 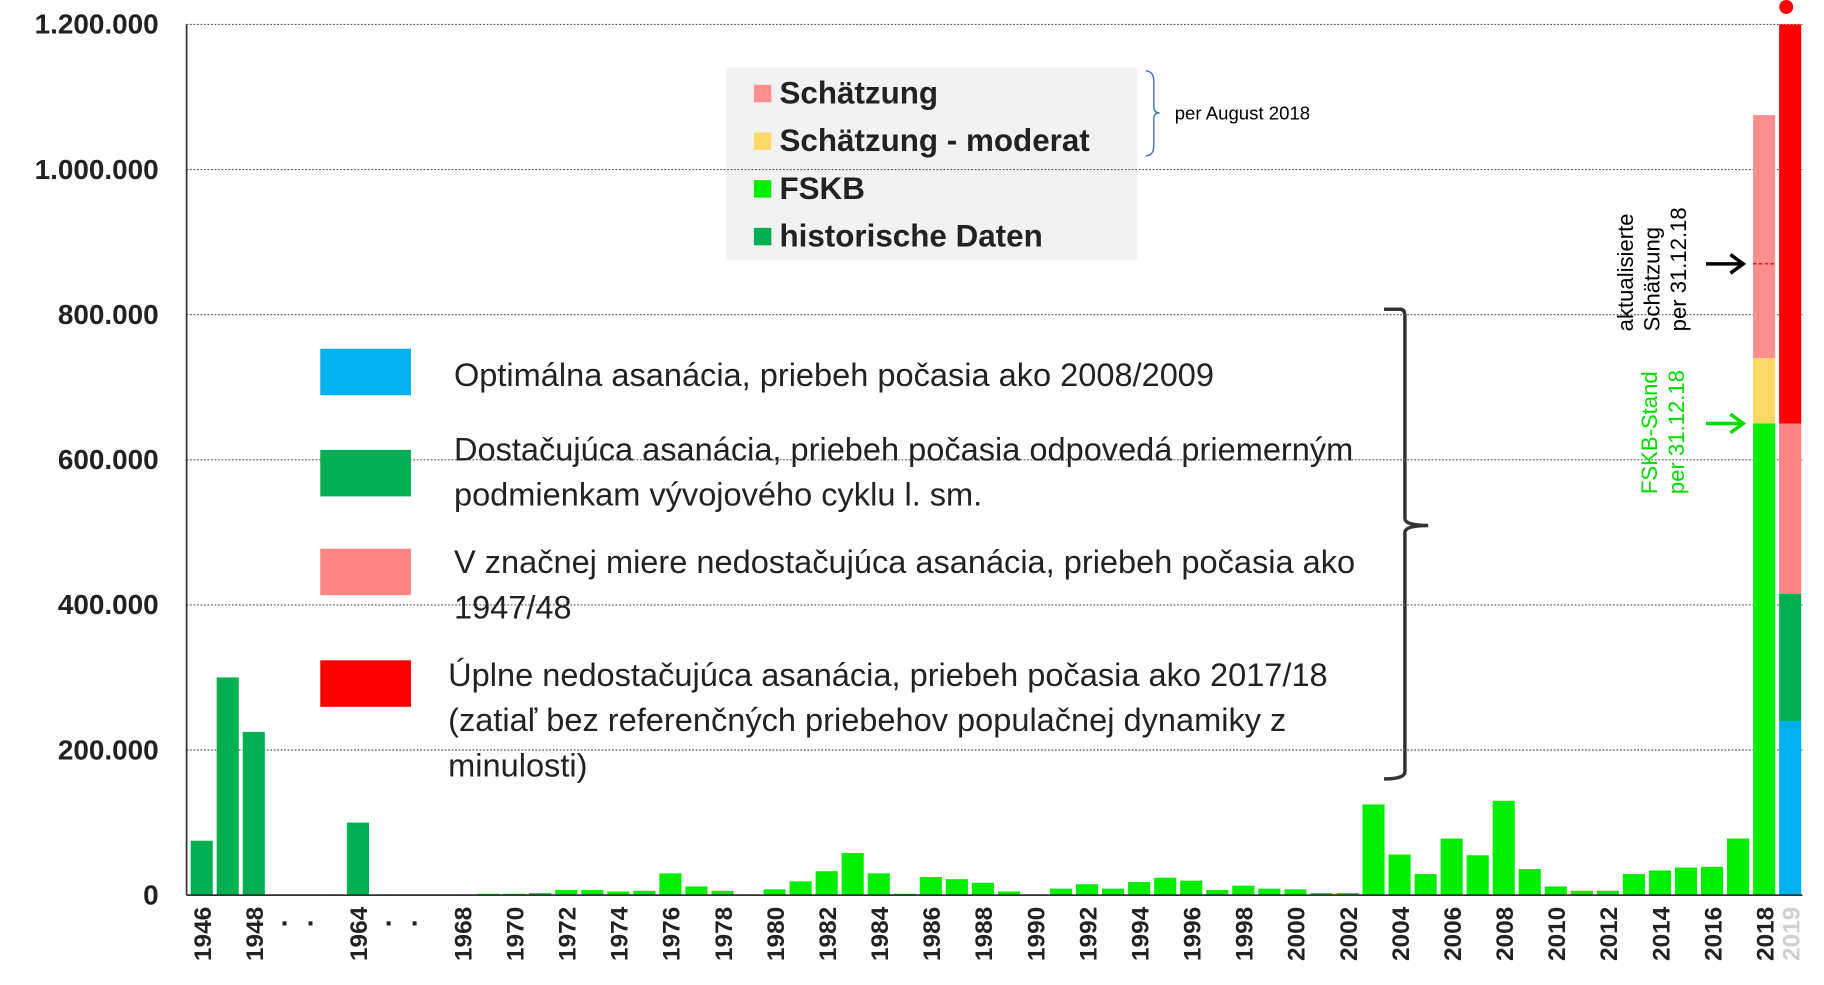 What do you see at coordinates (1661, 933) in the screenshot?
I see `x-tick-label: 2014` at bounding box center [1661, 933].